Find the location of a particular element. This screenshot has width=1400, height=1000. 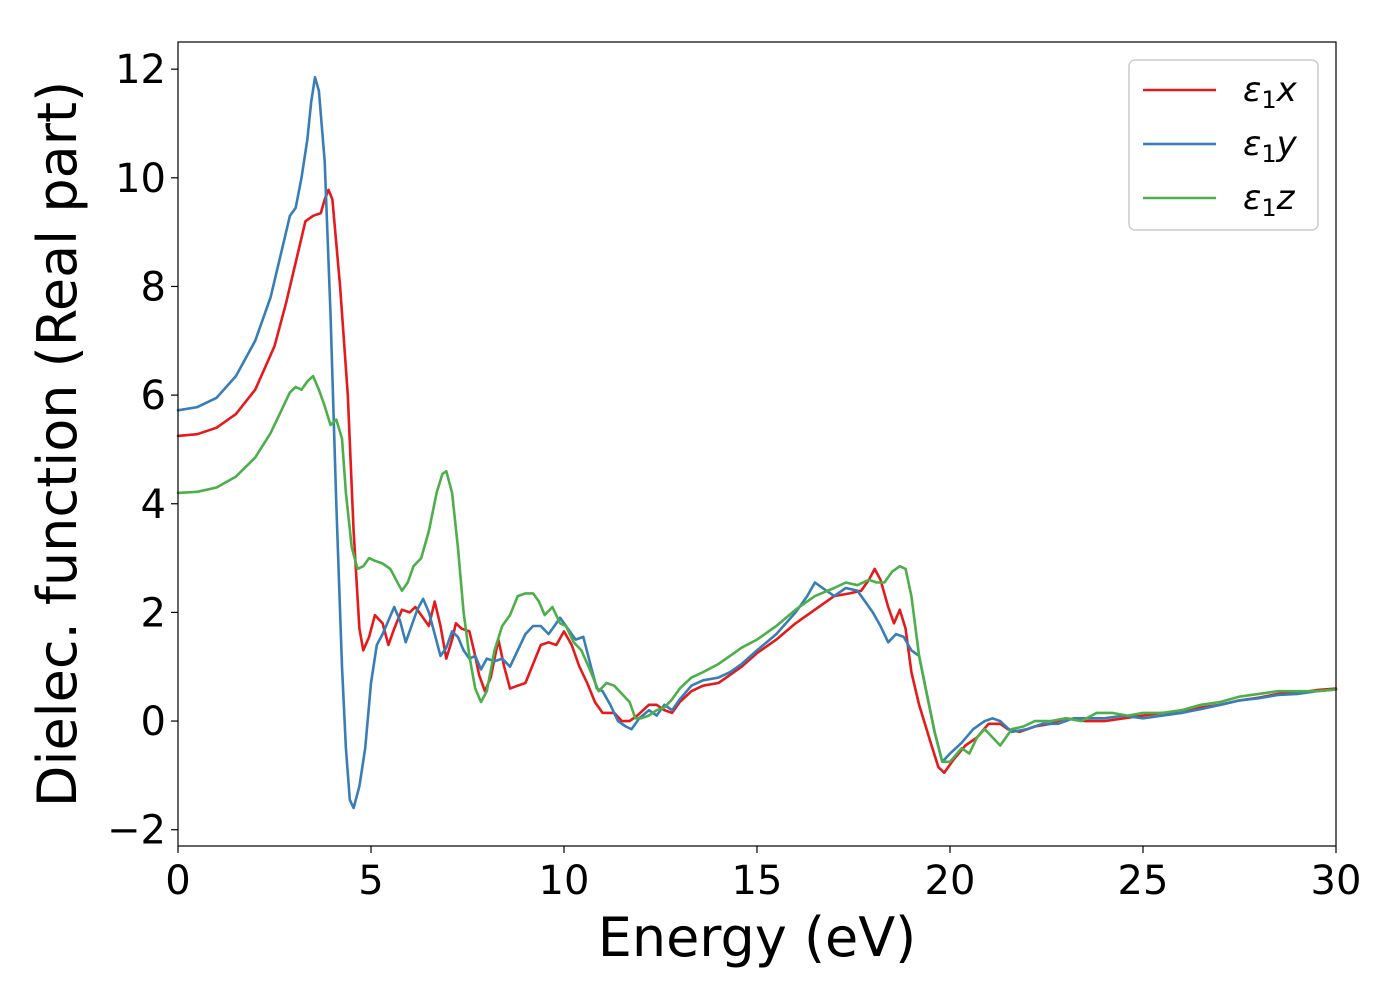

legend: ε1x ε1y ε1z is located at coordinates (1223, 145).